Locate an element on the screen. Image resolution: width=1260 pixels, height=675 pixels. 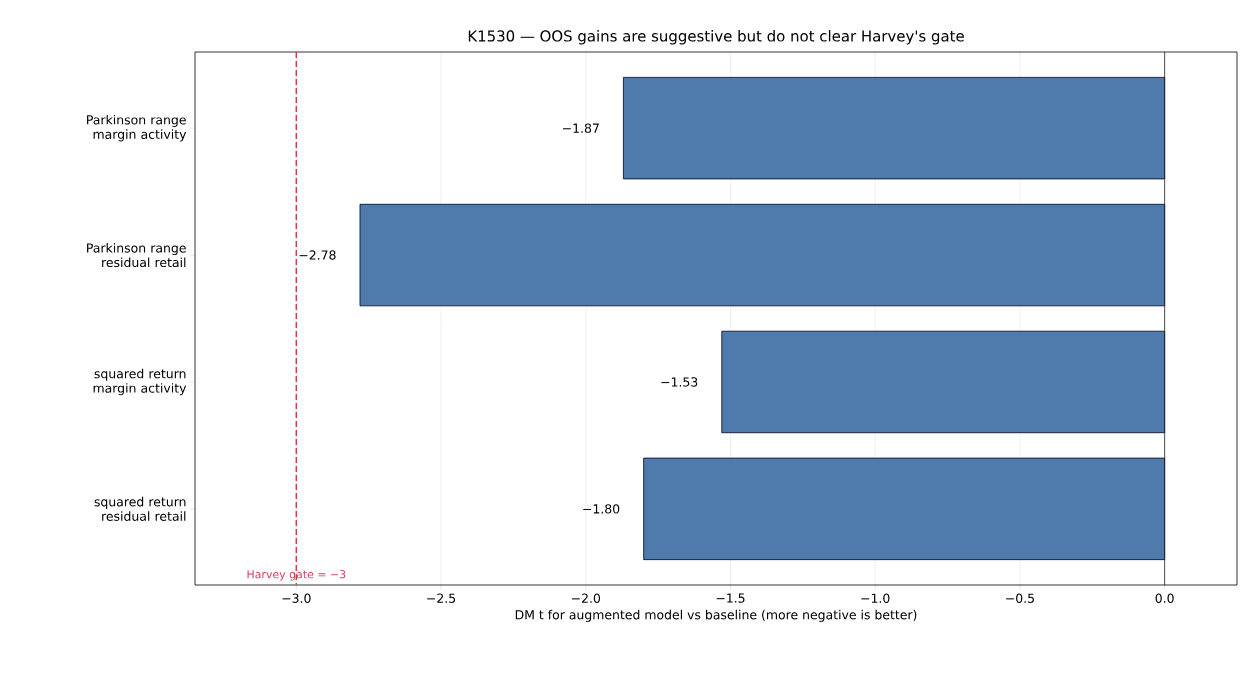
y-tick-label: squared return residual retail is located at coordinates (140, 508).